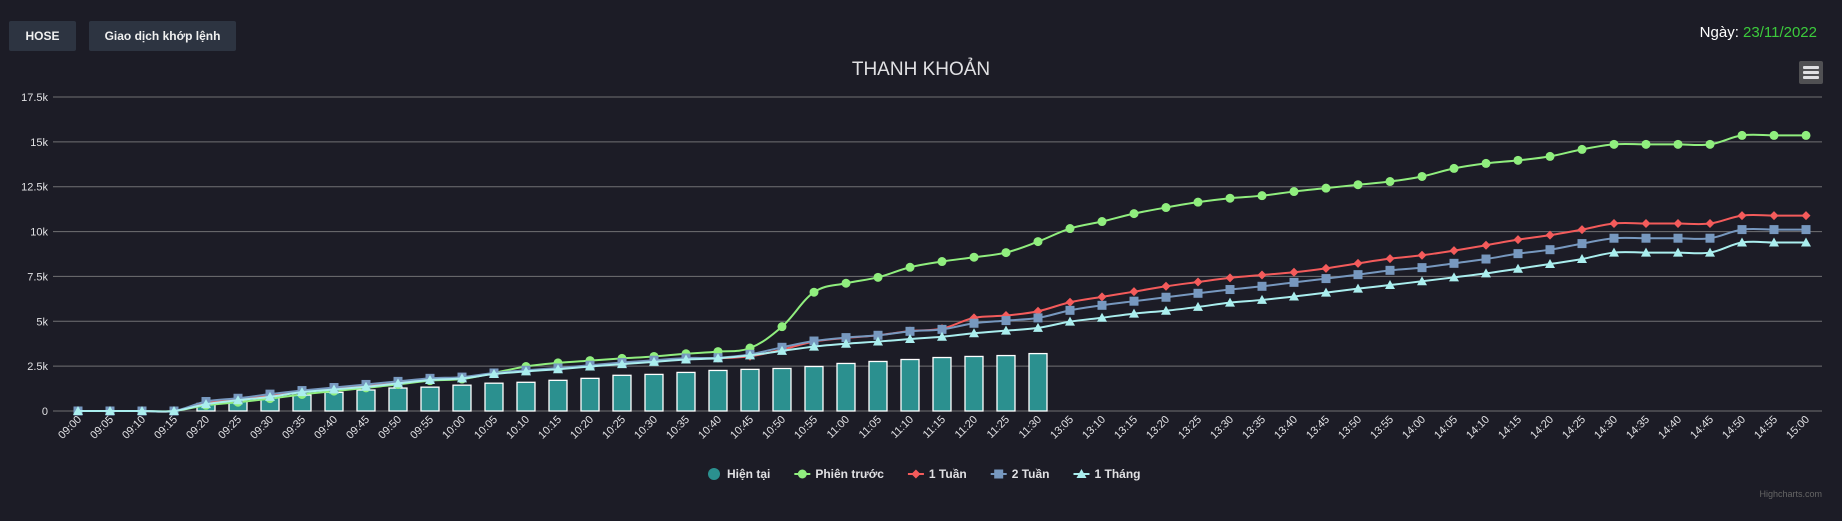 The width and height of the screenshot is (1842, 521). Describe the element at coordinates (937, 474) in the screenshot. I see `legend-item-1-tuan: 1 Tuần` at that location.